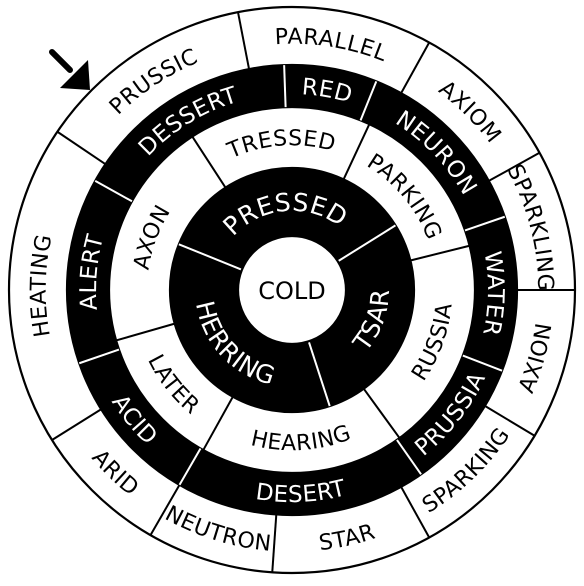 The width and height of the screenshot is (584, 586). I want to click on center-circle, so click(292, 290).